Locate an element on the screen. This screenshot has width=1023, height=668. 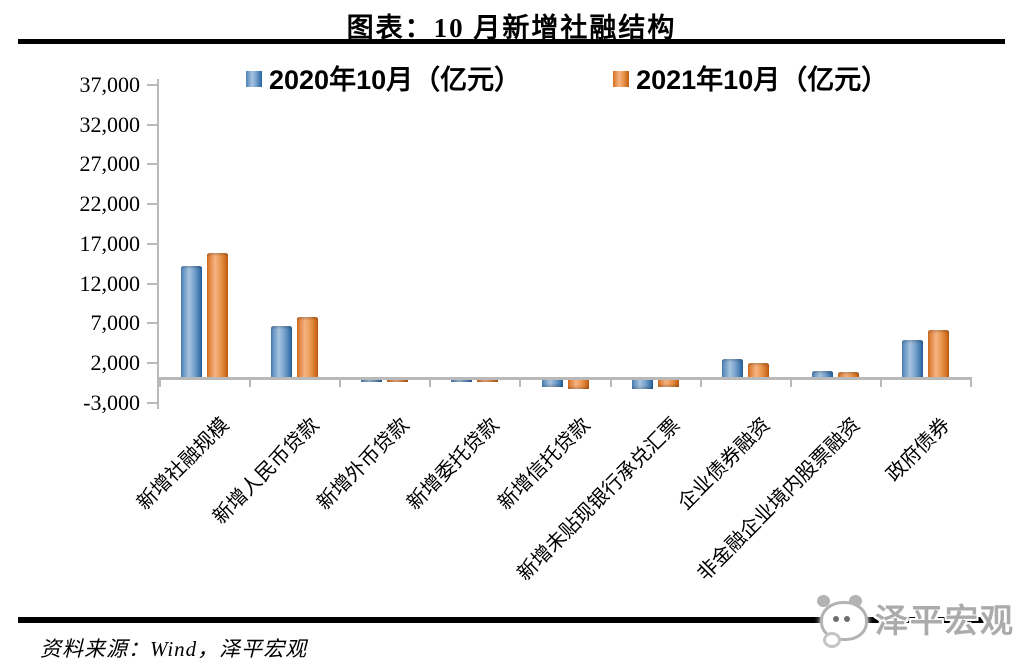
y-axis-label: 32,000 is located at coordinates (110, 124).